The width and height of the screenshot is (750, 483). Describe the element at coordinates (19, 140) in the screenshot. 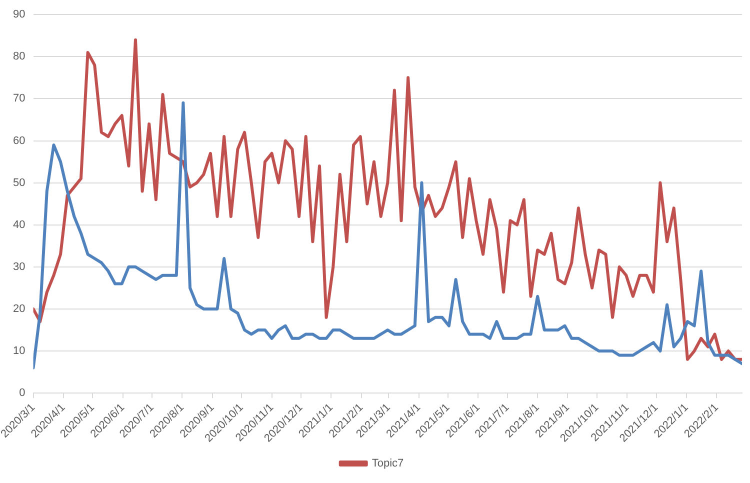

I see `y-tick-label: 60` at that location.